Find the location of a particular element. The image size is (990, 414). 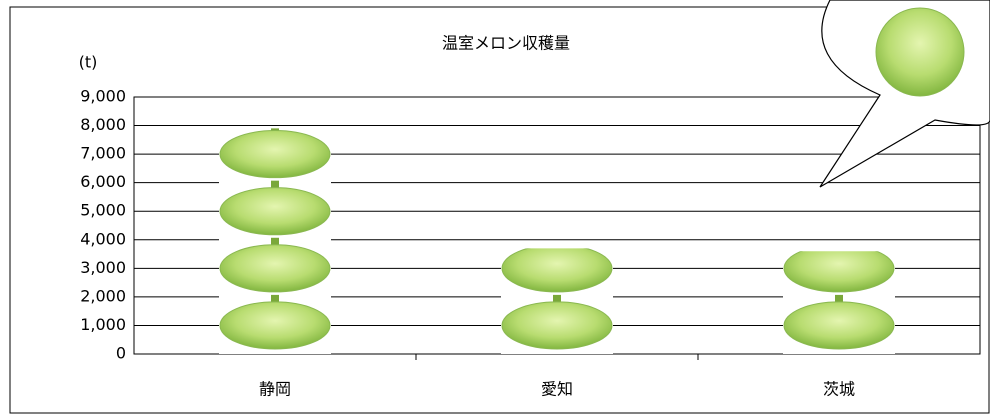

x-tick-label: 愛知 is located at coordinates (557, 389).